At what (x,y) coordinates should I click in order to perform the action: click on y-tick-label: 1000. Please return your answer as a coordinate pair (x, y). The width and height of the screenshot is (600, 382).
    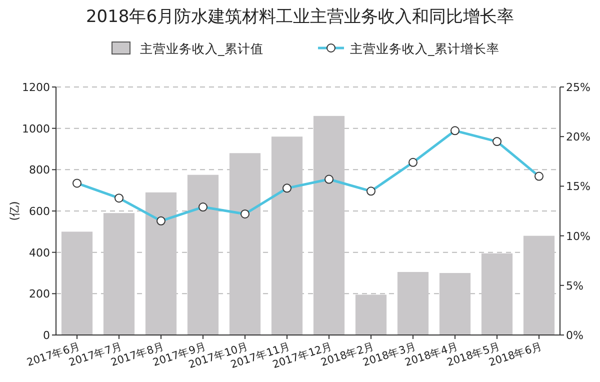
    Looking at the image, I should click on (36, 129).